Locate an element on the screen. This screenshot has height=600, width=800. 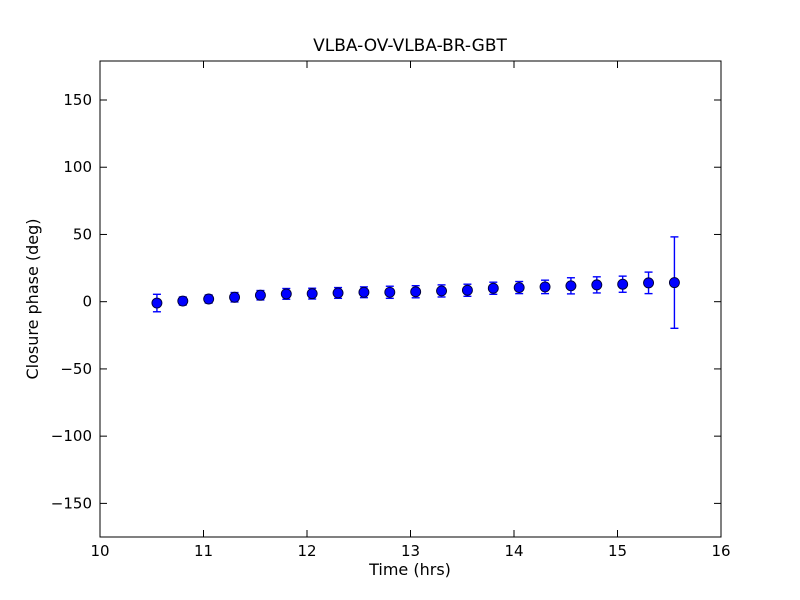
x-tick-label: 10 is located at coordinates (99, 551).